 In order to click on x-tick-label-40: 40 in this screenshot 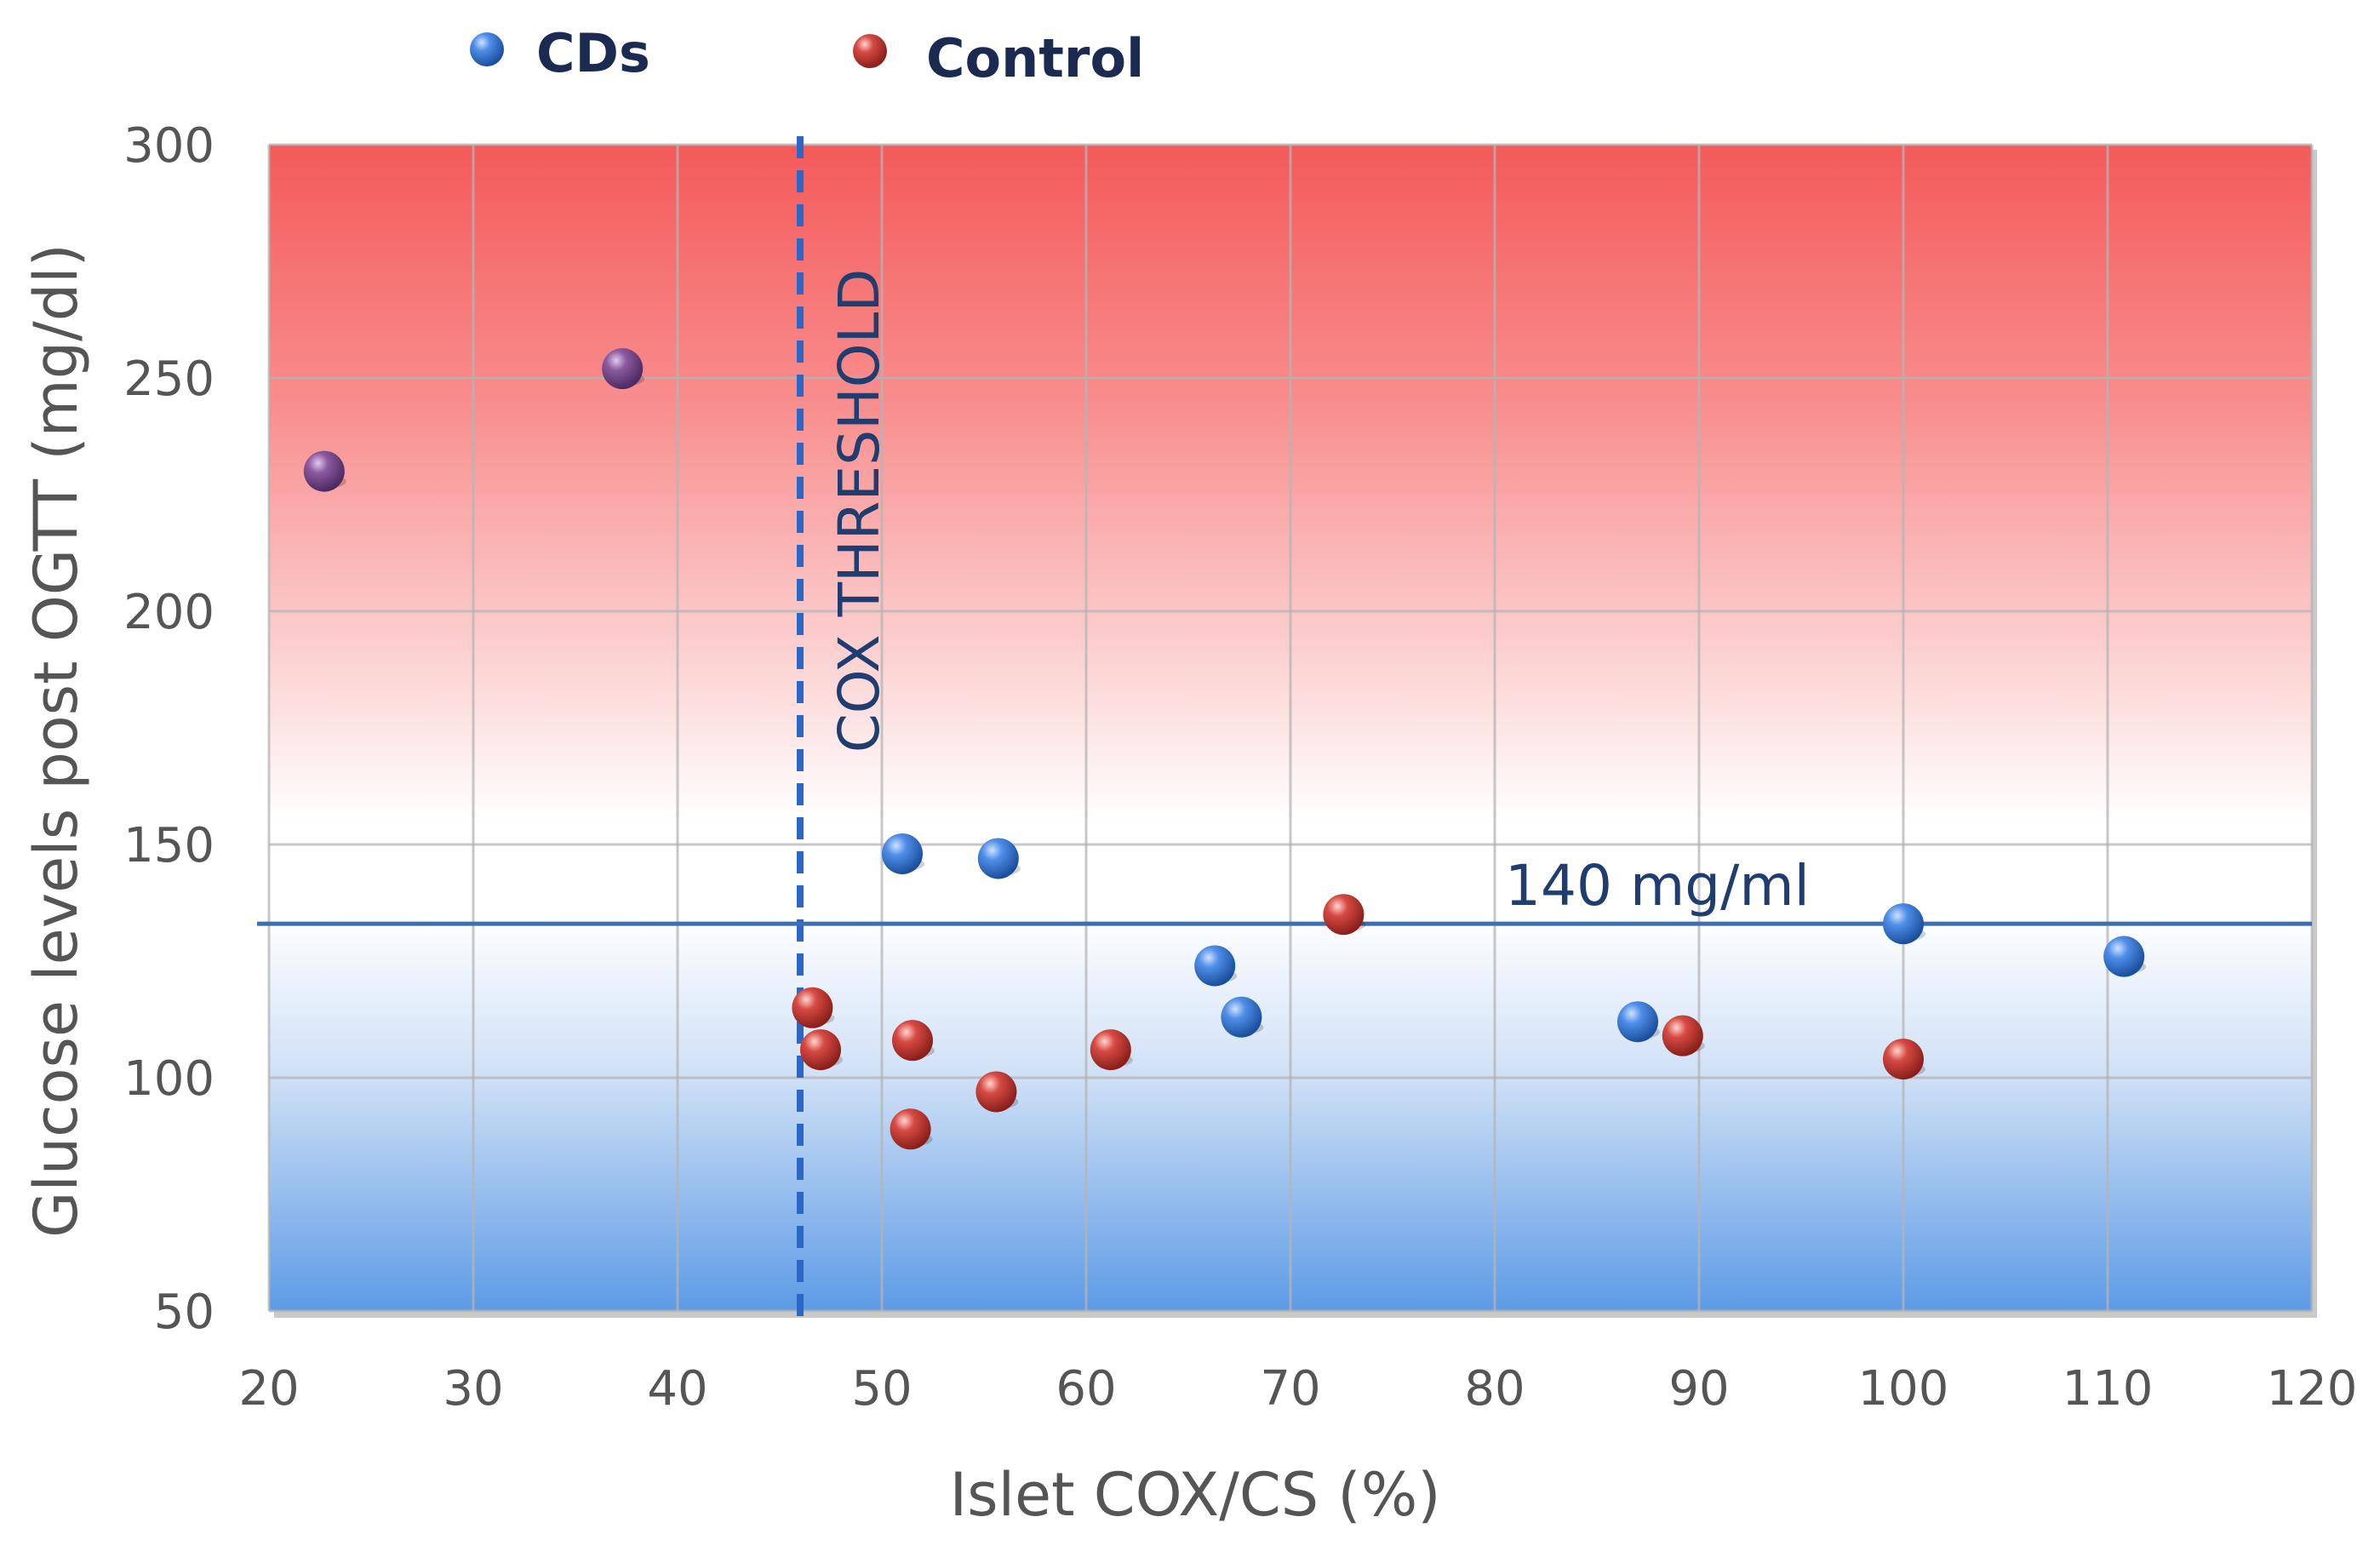, I will do `click(677, 1389)`.